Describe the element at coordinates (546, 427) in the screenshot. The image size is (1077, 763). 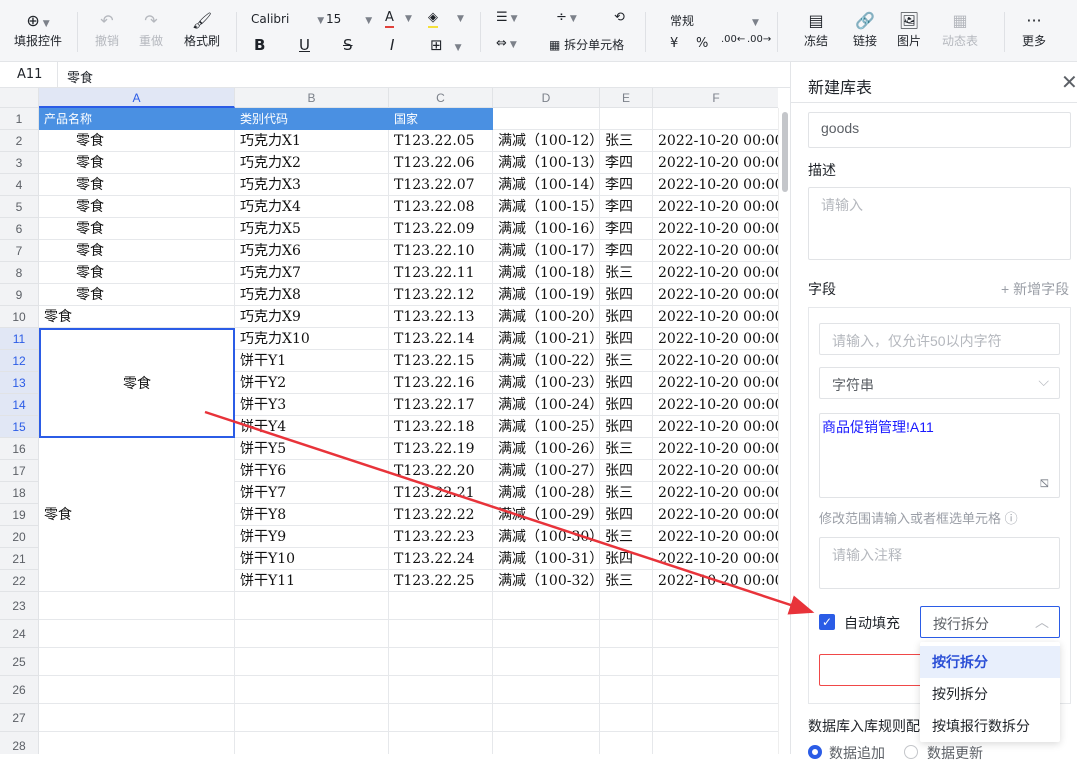
I see `cell: 满减（100-25）` at that location.